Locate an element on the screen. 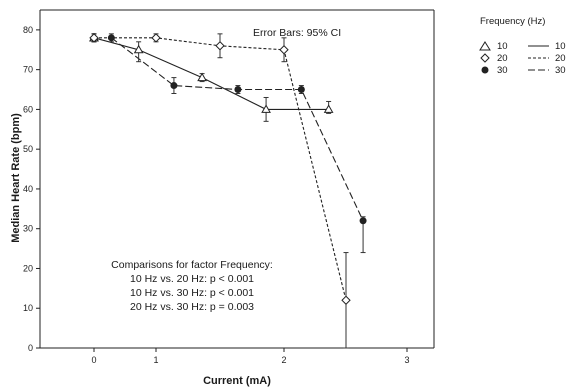  y-tick-label: 40 is located at coordinates (28, 189).